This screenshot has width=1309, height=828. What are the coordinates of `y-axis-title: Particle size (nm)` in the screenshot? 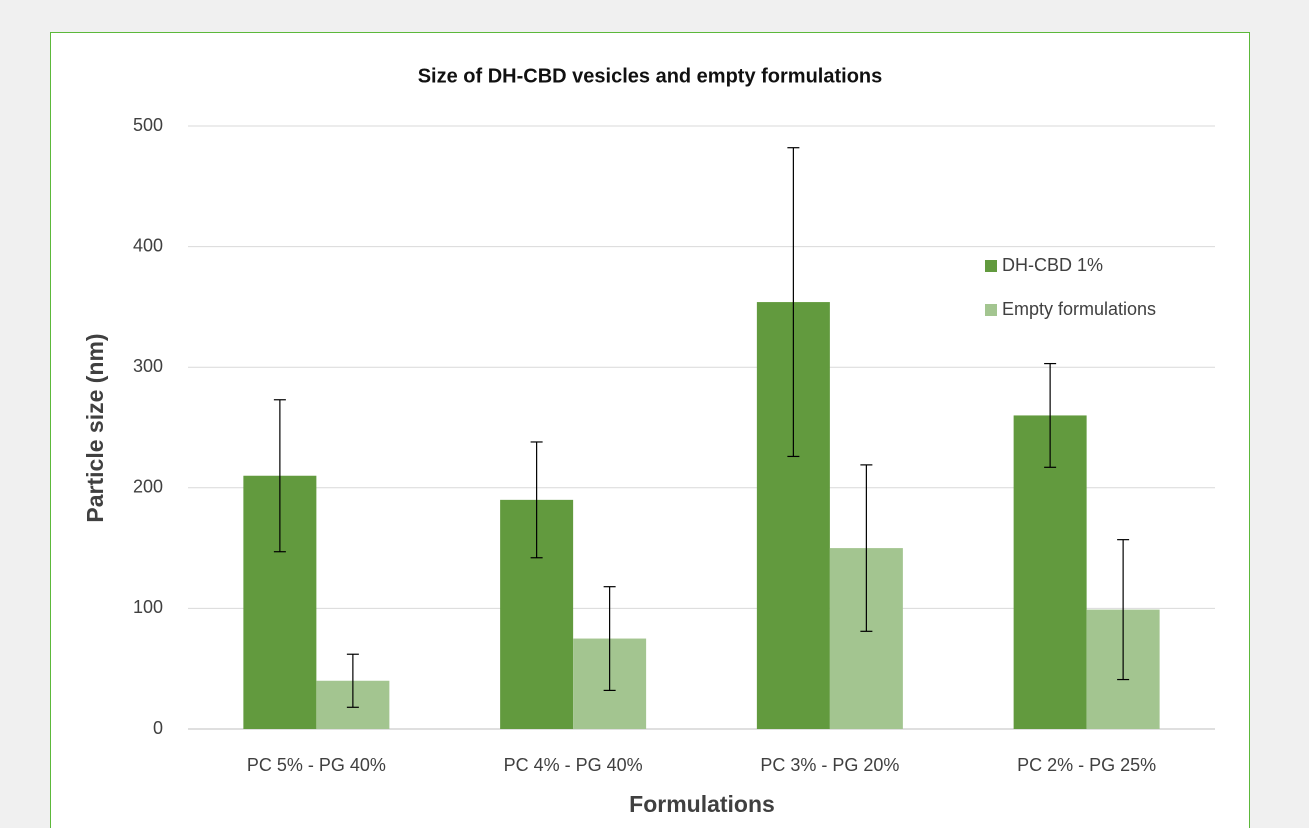 It's located at (95, 427).